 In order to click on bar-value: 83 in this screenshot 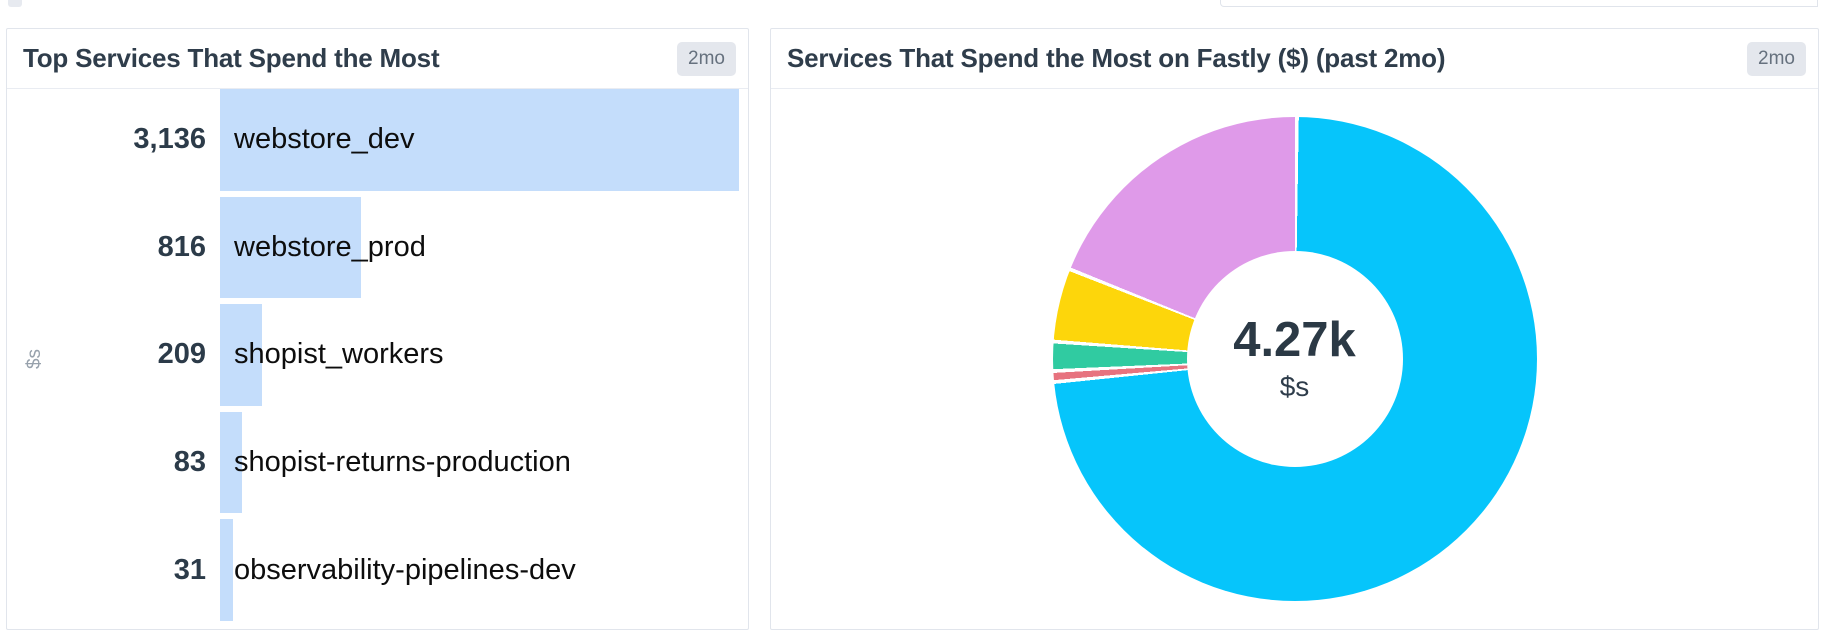, I will do `click(189, 462)`.